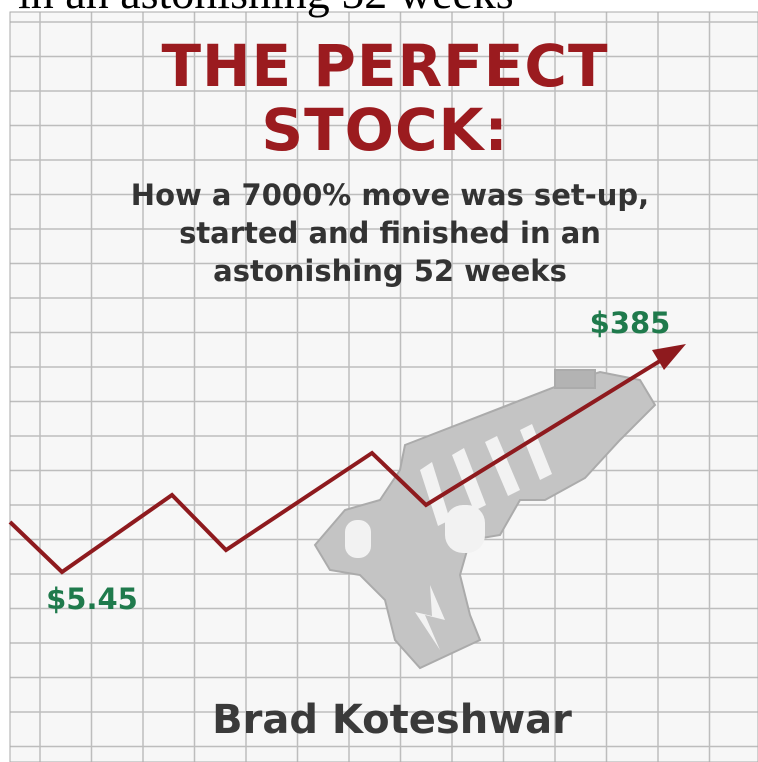 The height and width of the screenshot is (762, 758). What do you see at coordinates (669, 357) in the screenshot?
I see `trend-arrowhead` at bounding box center [669, 357].